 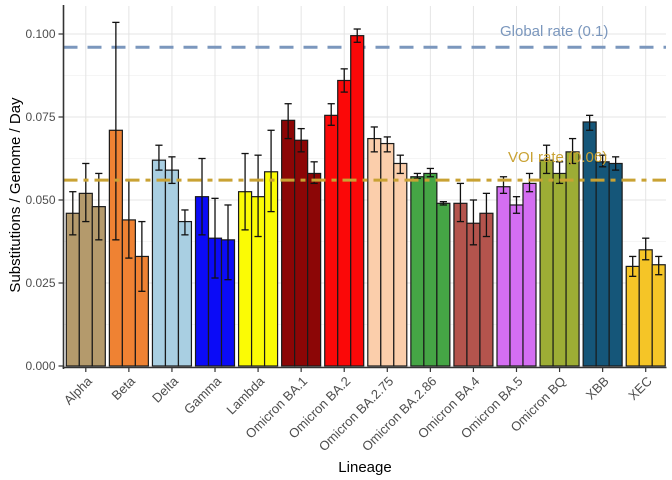 What do you see at coordinates (40, 200) in the screenshot?
I see `y-tick-label: 0.050` at bounding box center [40, 200].